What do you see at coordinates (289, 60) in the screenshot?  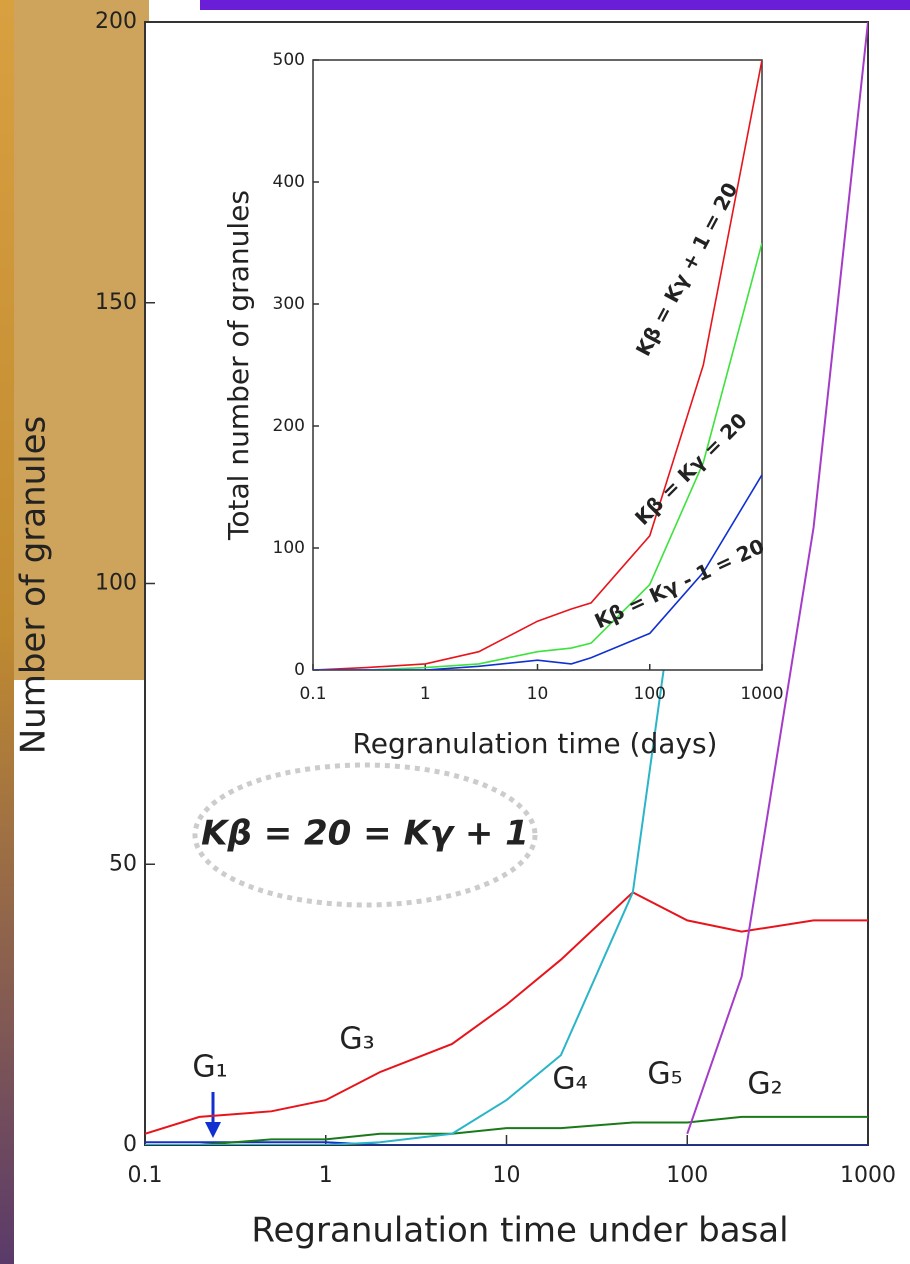 I see `y-tick-label: 500` at bounding box center [289, 60].